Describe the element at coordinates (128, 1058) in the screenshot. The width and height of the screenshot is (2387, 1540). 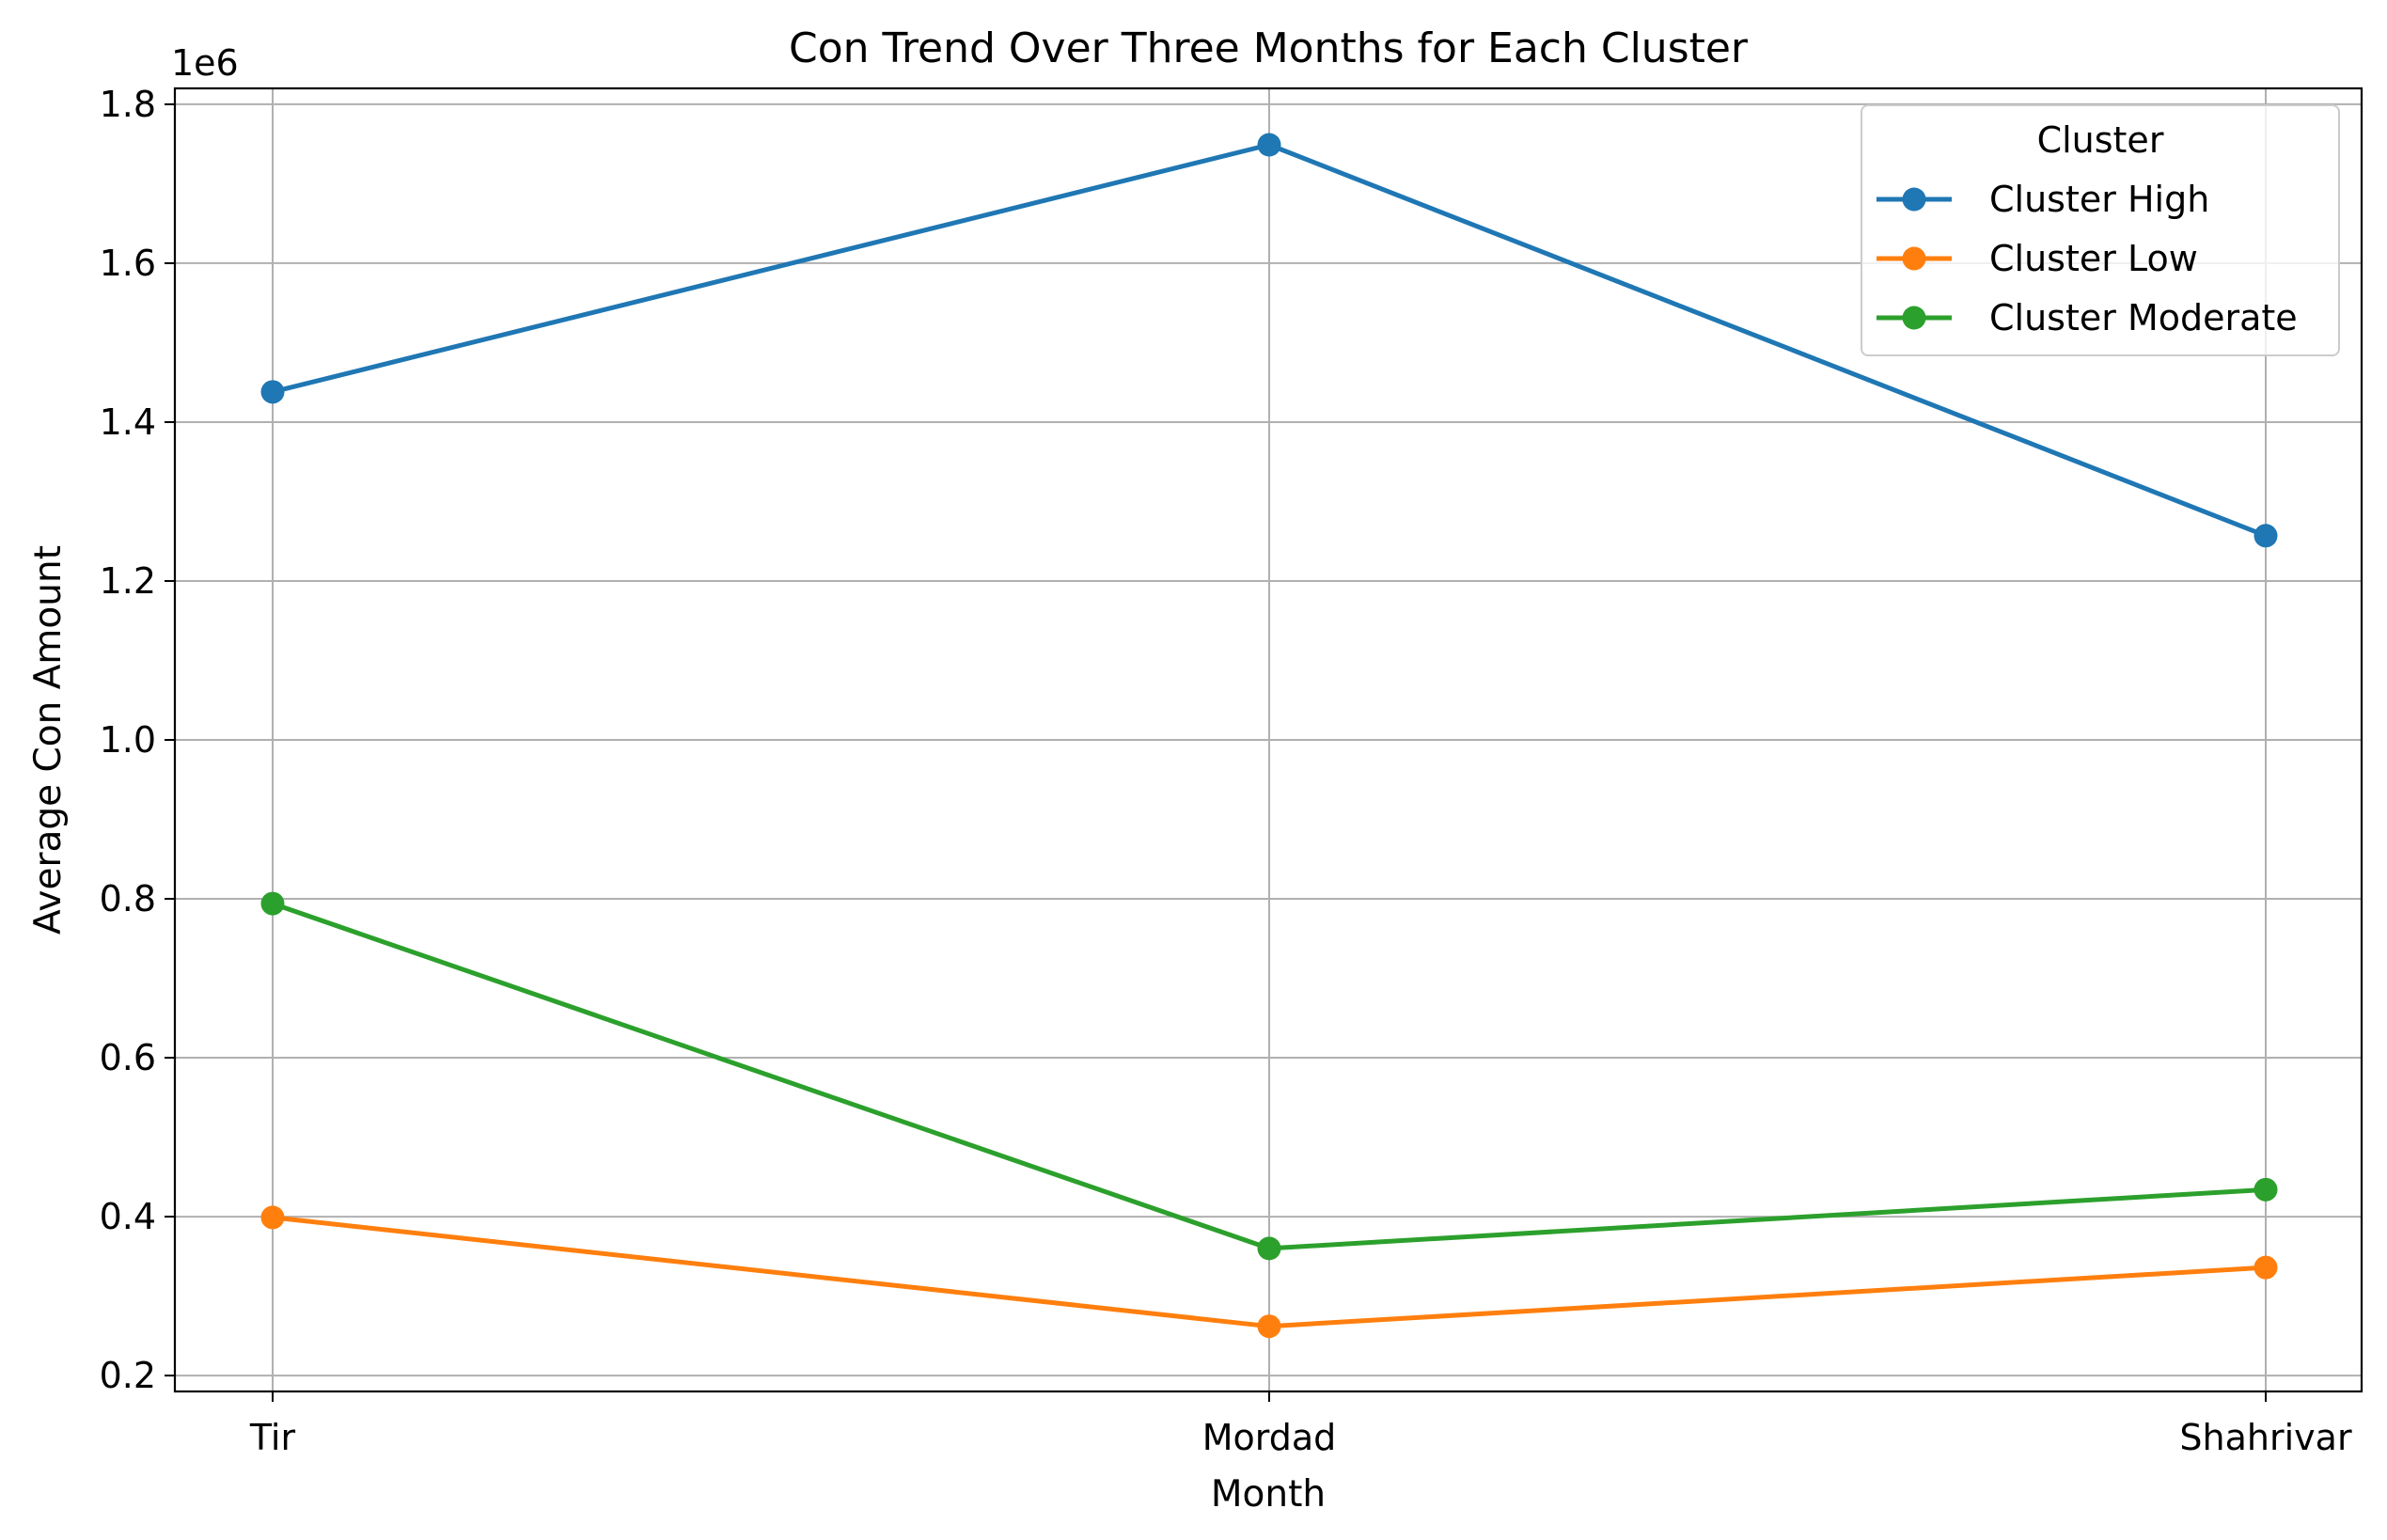
I see `y-tick-label: 0.6` at that location.